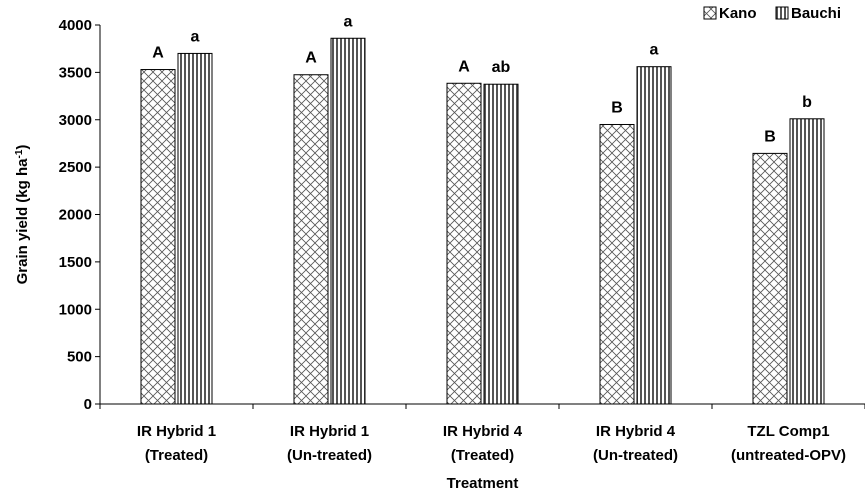  What do you see at coordinates (501, 67) in the screenshot?
I see `significance-label: ab` at bounding box center [501, 67].